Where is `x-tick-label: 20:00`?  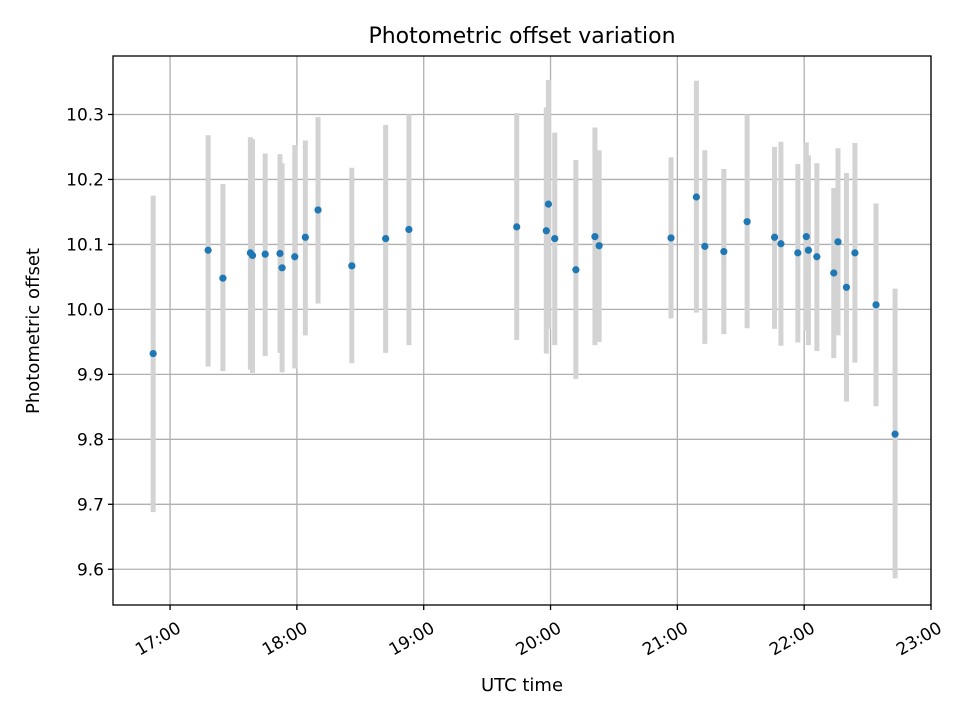
x-tick-label: 20:00 is located at coordinates (539, 639).